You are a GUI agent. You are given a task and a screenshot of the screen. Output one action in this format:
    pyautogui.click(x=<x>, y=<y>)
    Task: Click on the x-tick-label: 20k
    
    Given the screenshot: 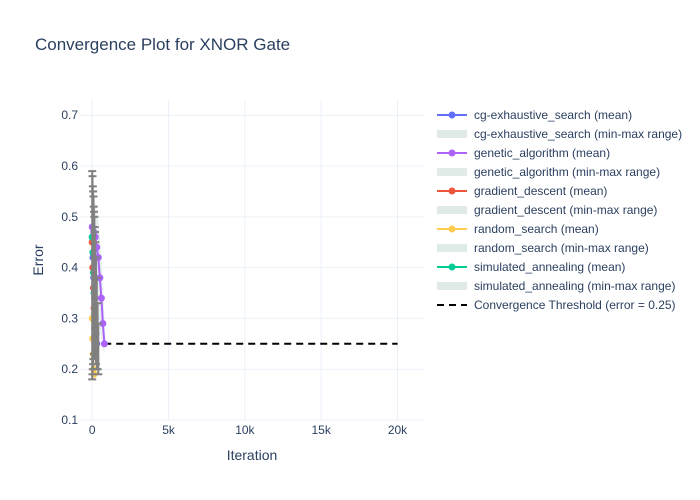 What is the action you would take?
    pyautogui.click(x=398, y=430)
    